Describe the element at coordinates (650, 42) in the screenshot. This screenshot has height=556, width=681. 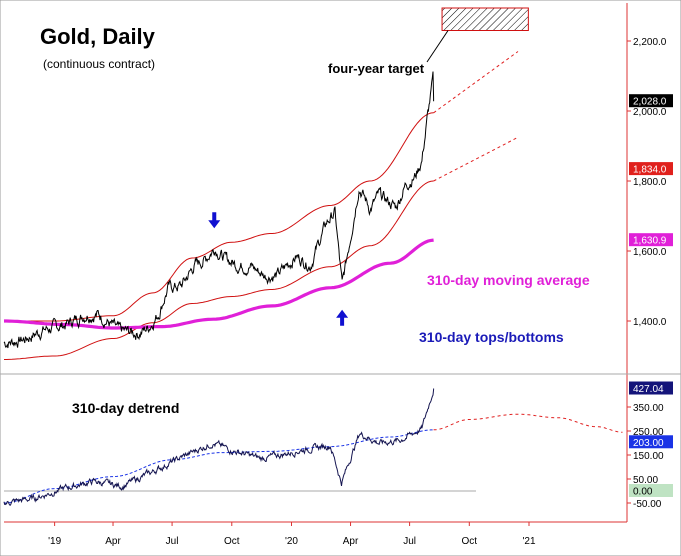
I see `price-tick-label: 2,200.0` at that location.